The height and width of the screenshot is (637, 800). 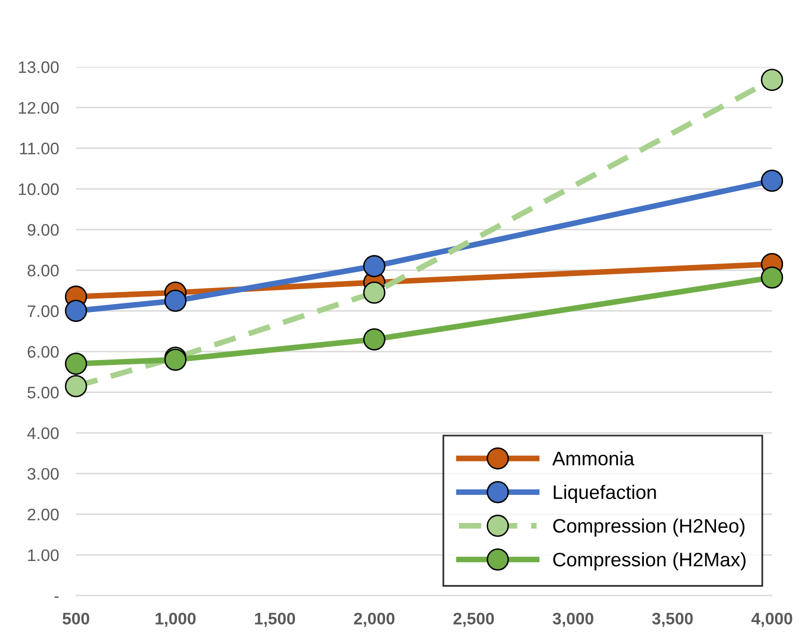 What do you see at coordinates (56, 597) in the screenshot?
I see `y-tick-label: -` at bounding box center [56, 597].